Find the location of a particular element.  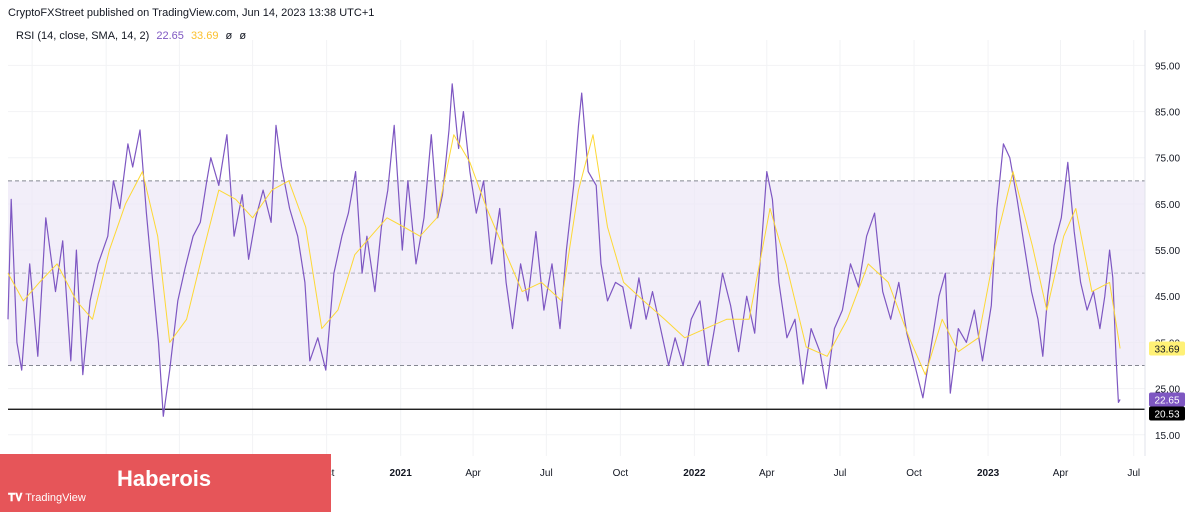

ma-price-badge-bg is located at coordinates (1167, 348).